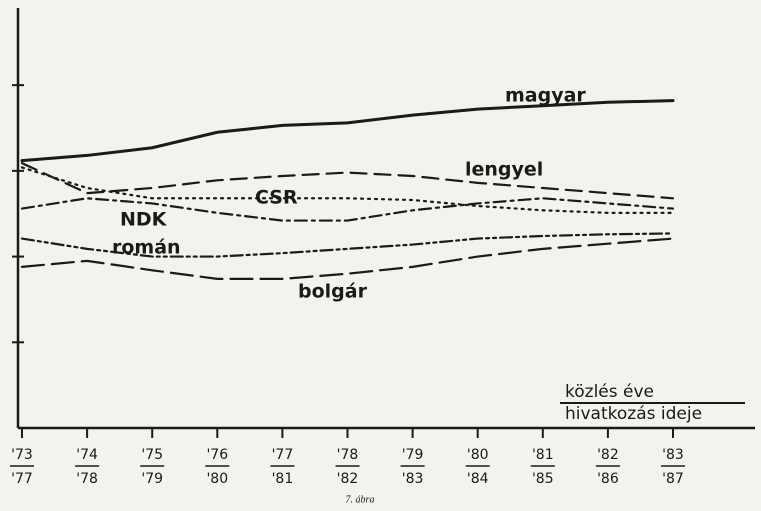 The height and width of the screenshot is (511, 761). I want to click on x-tick-label: '73, so click(22, 455).